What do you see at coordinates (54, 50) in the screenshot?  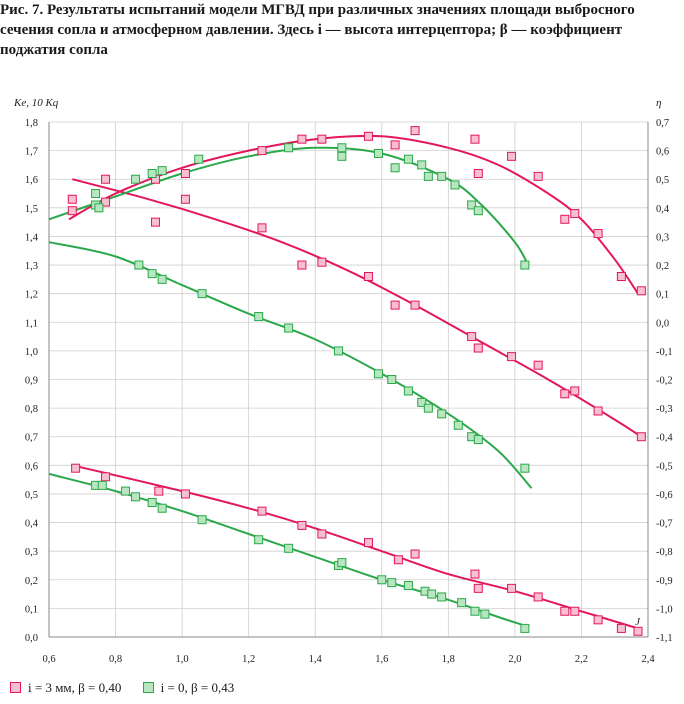 I see `caption-line-3: поджатия сопла` at bounding box center [54, 50].